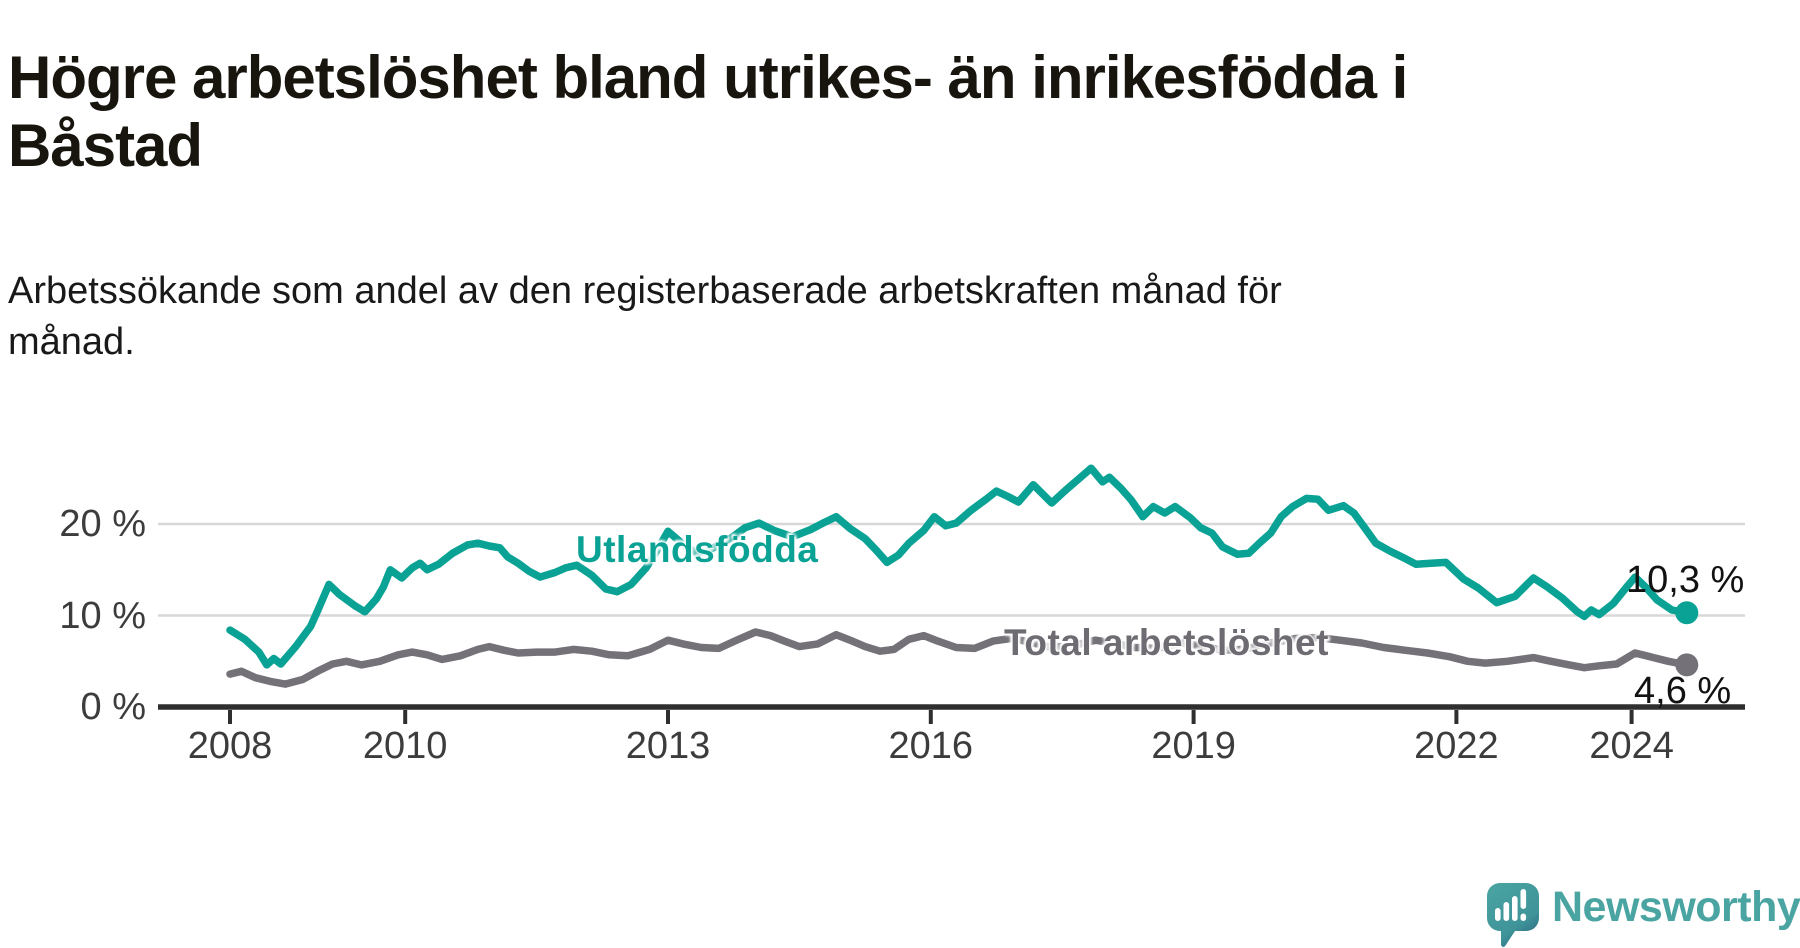  Describe the element at coordinates (1456, 746) in the screenshot. I see `x-axis-label-2022: 2022` at that location.